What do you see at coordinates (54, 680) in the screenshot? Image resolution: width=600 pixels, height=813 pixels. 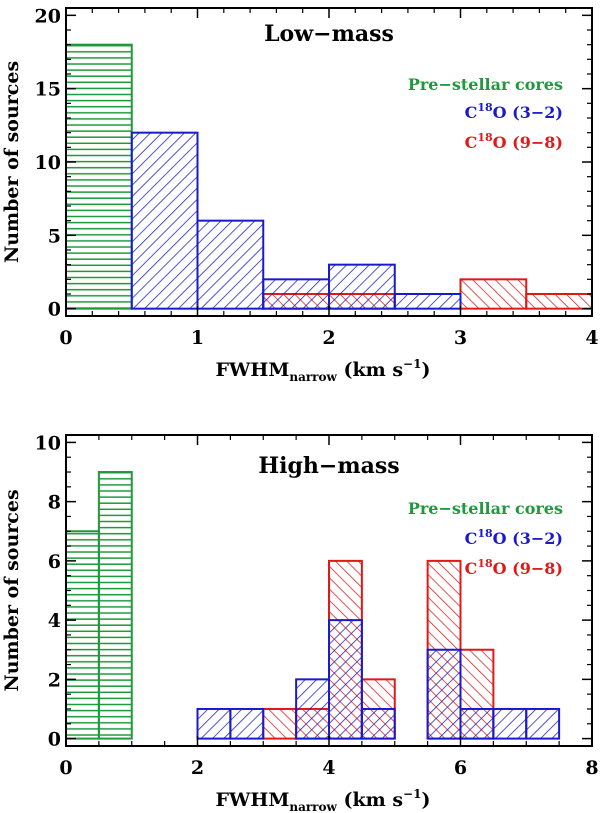 I see `y-tick-label: 2` at bounding box center [54, 680].